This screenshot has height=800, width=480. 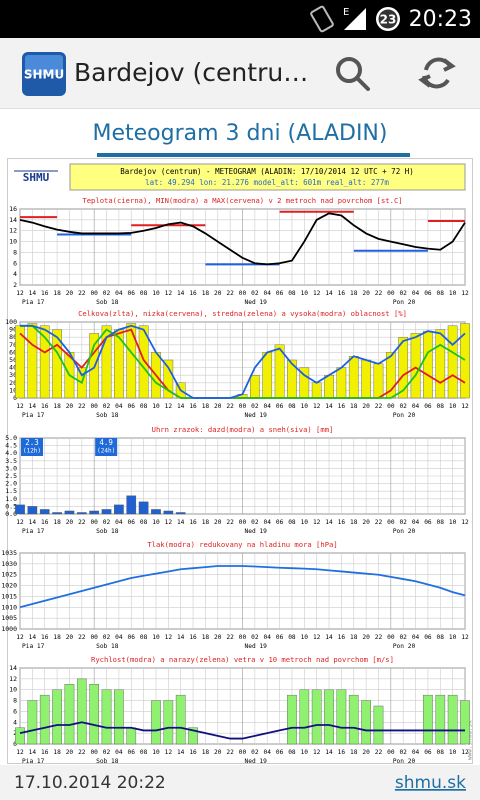 What do you see at coordinates (11, 514) in the screenshot?
I see `y-tick-label: 0.0` at bounding box center [11, 514].